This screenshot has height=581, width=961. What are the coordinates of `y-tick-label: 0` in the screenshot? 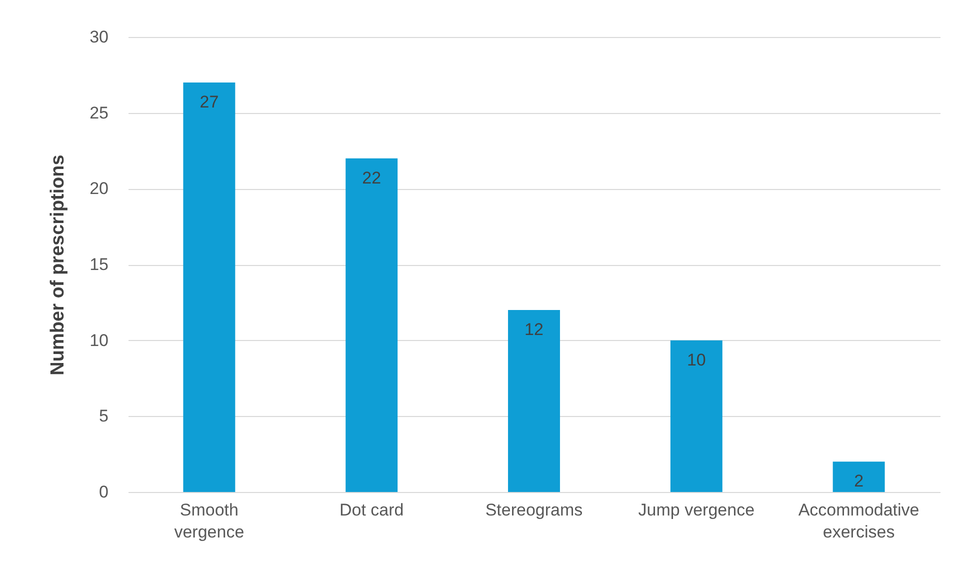 It's located at (103, 492).